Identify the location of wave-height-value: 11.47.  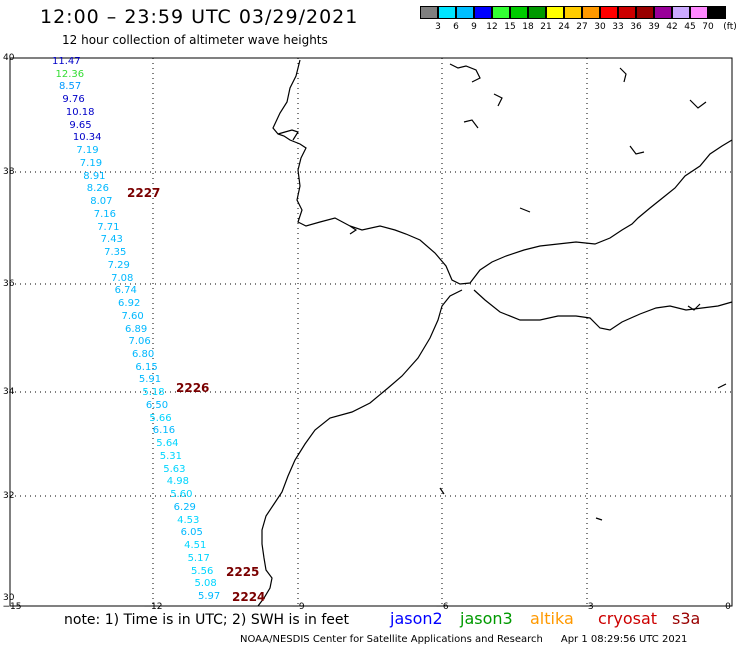
(66, 61).